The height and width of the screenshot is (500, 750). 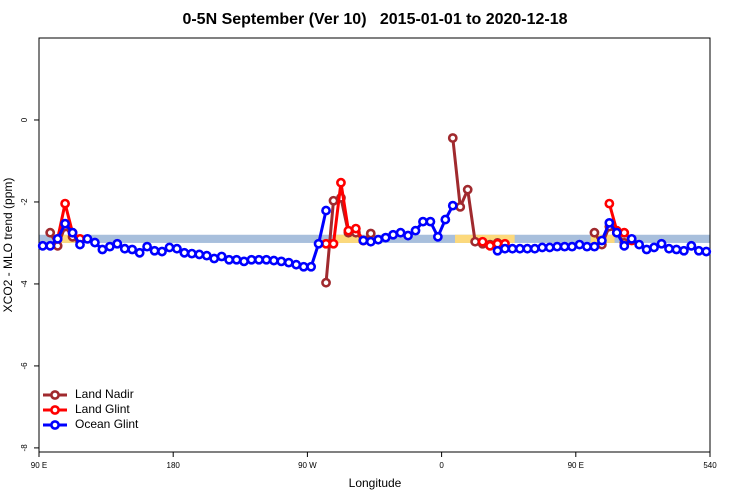 I want to click on x-axis-label: Longitude, so click(x=375, y=483).